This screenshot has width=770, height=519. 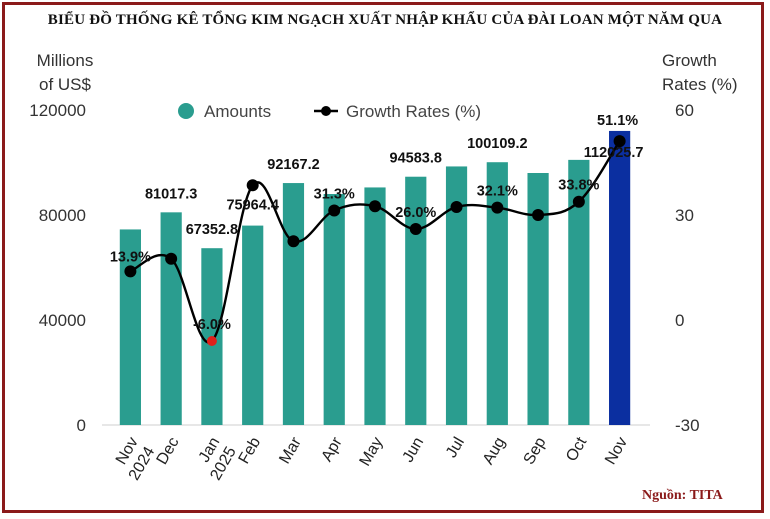 I want to click on y-axis-left-title-line: of US$, so click(x=65, y=84).